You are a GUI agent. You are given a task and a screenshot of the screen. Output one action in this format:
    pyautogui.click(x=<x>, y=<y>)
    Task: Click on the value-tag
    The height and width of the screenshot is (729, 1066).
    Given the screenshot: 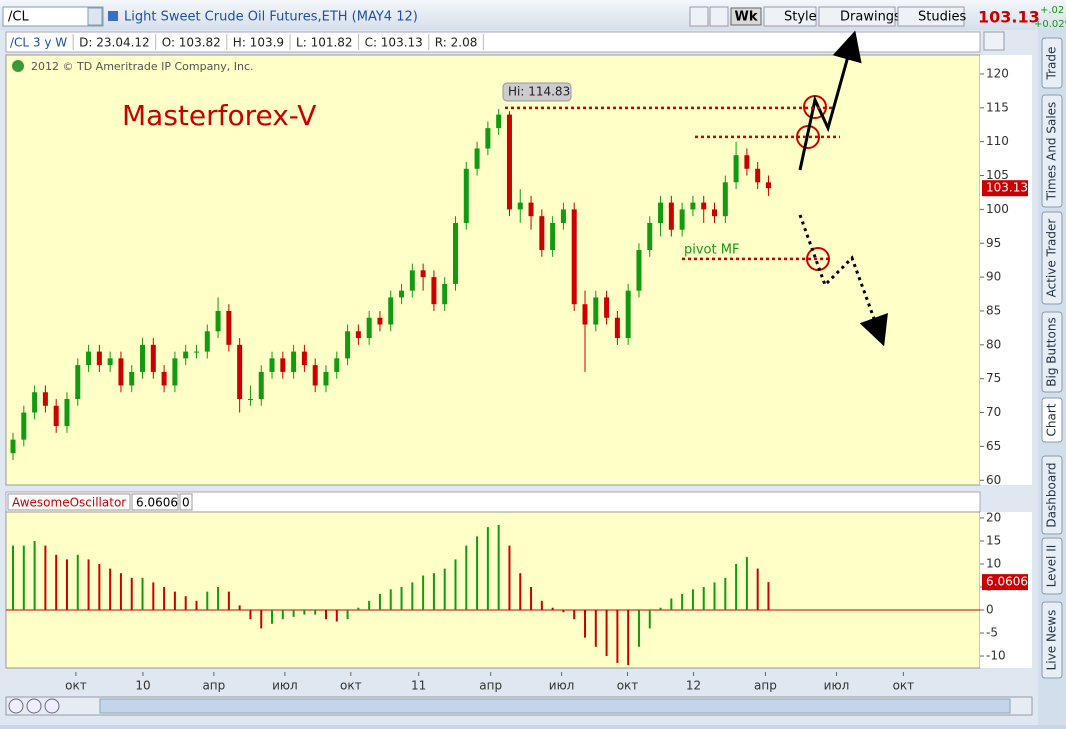 What is the action you would take?
    pyautogui.click(x=1005, y=582)
    